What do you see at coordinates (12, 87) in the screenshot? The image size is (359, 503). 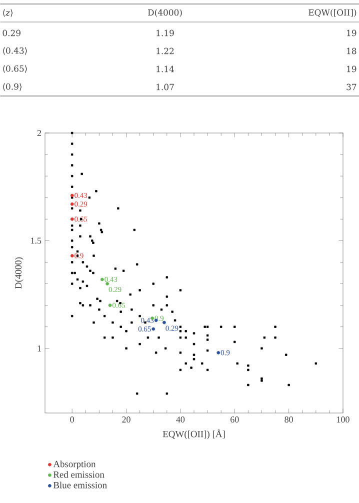 I see `text: ⟨0.9⟩` at bounding box center [12, 87].